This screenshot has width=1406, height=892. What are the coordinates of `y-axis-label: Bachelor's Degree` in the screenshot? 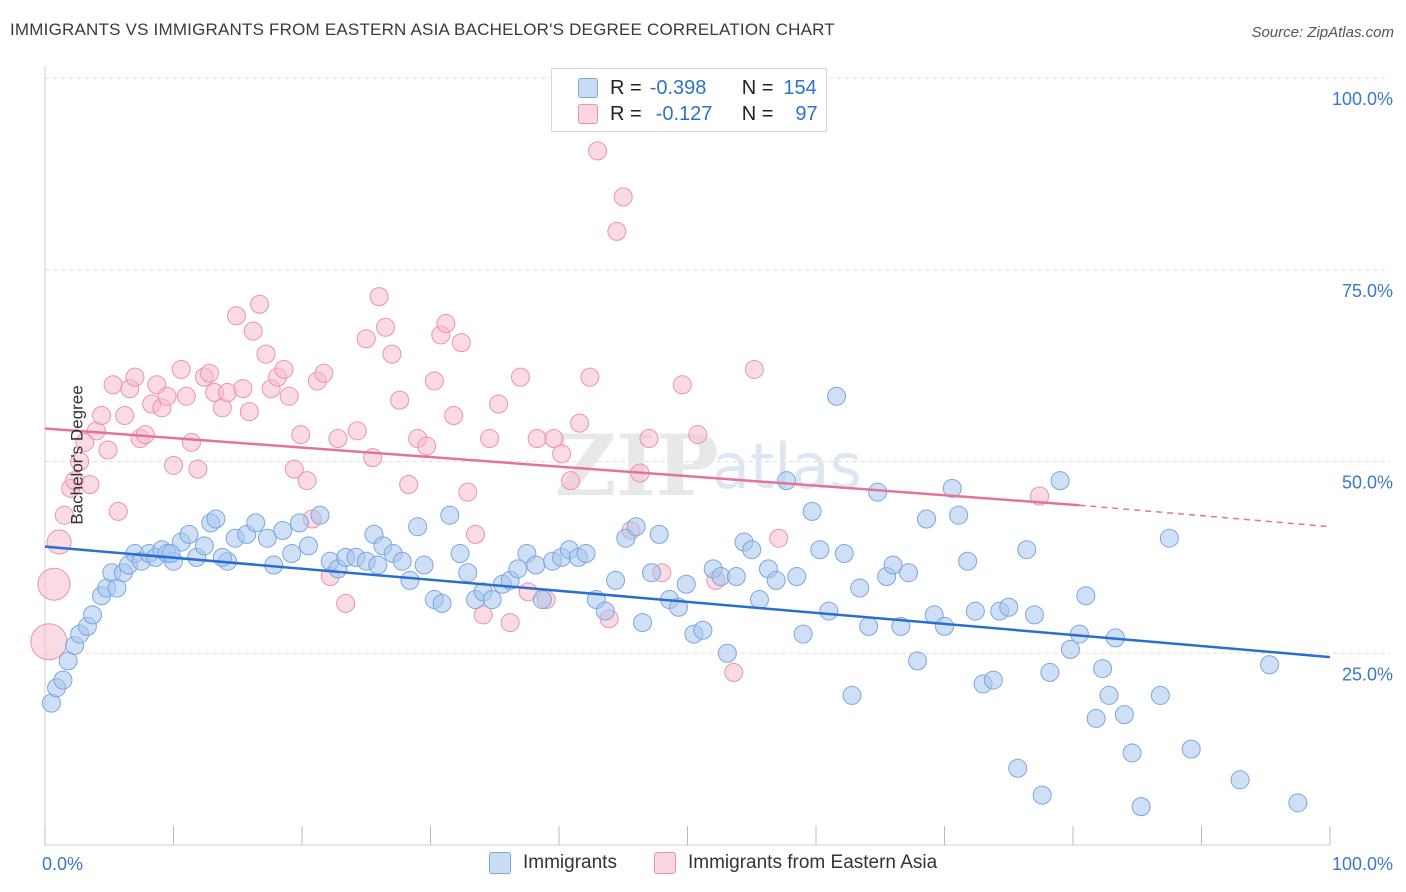 It's located at (77, 455).